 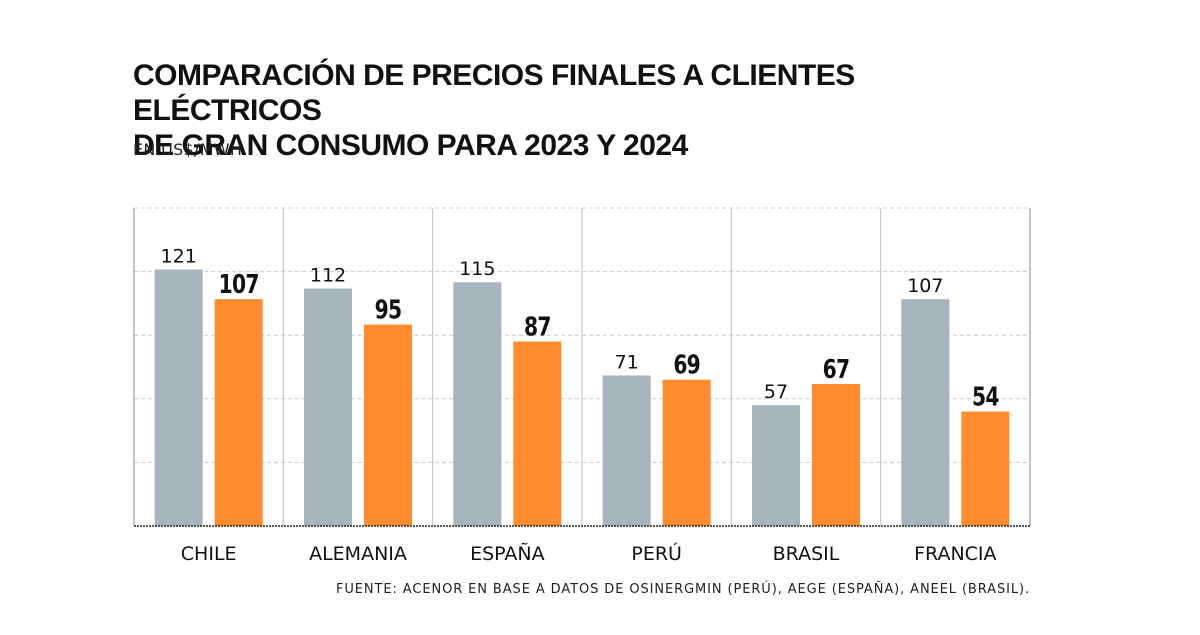 I want to click on data-label-2023: 115, so click(x=477, y=269).